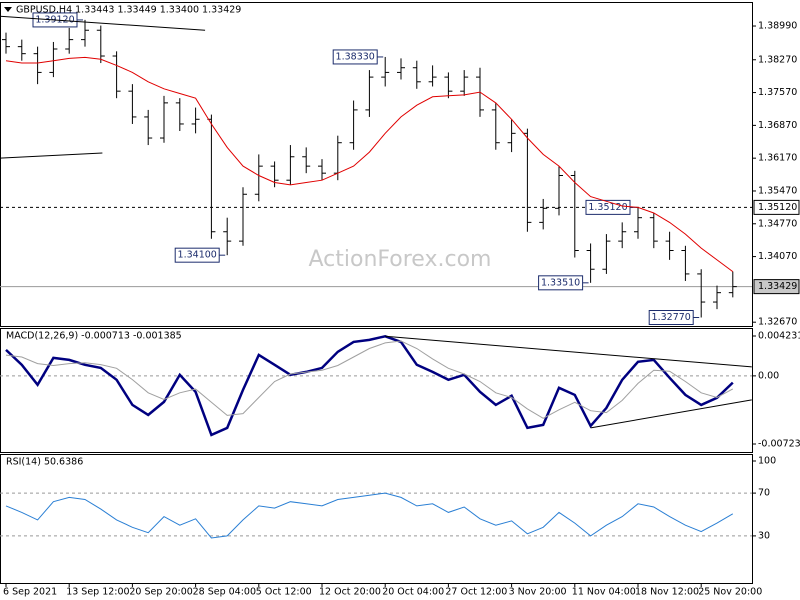  I want to click on x-tick-label: 25 Nov 20:00, so click(730, 592).